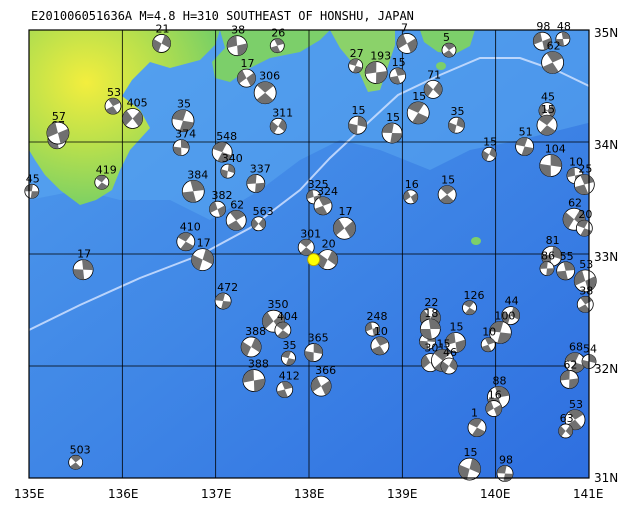 Image resolution: width=635 pixels, height=507 pixels. What do you see at coordinates (29, 494) in the screenshot?
I see `lon-label-135e: 135E` at bounding box center [29, 494].